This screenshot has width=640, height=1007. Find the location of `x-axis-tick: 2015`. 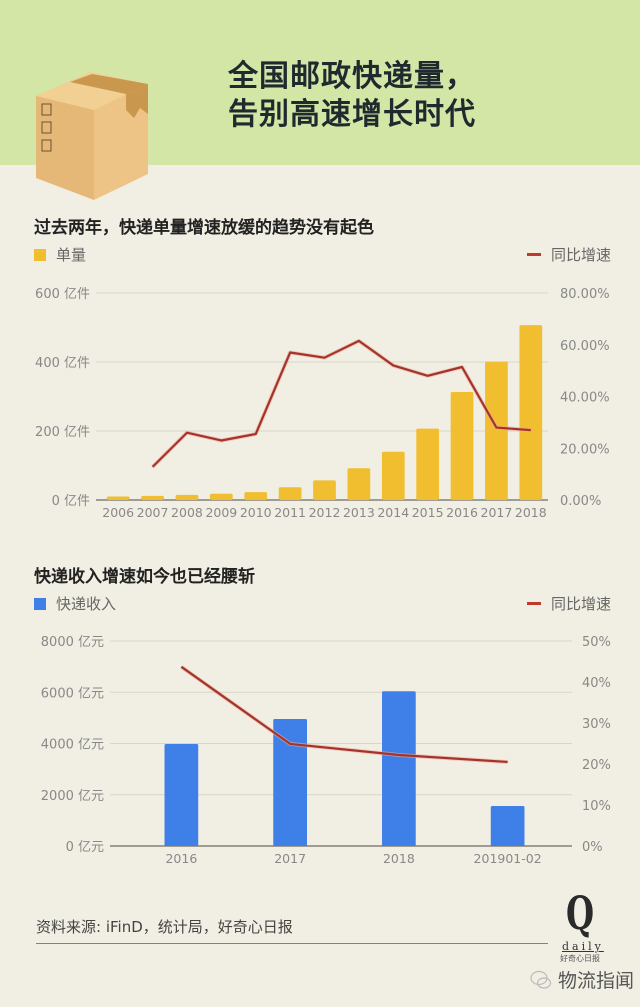

x-axis-tick: 2015 is located at coordinates (428, 512).